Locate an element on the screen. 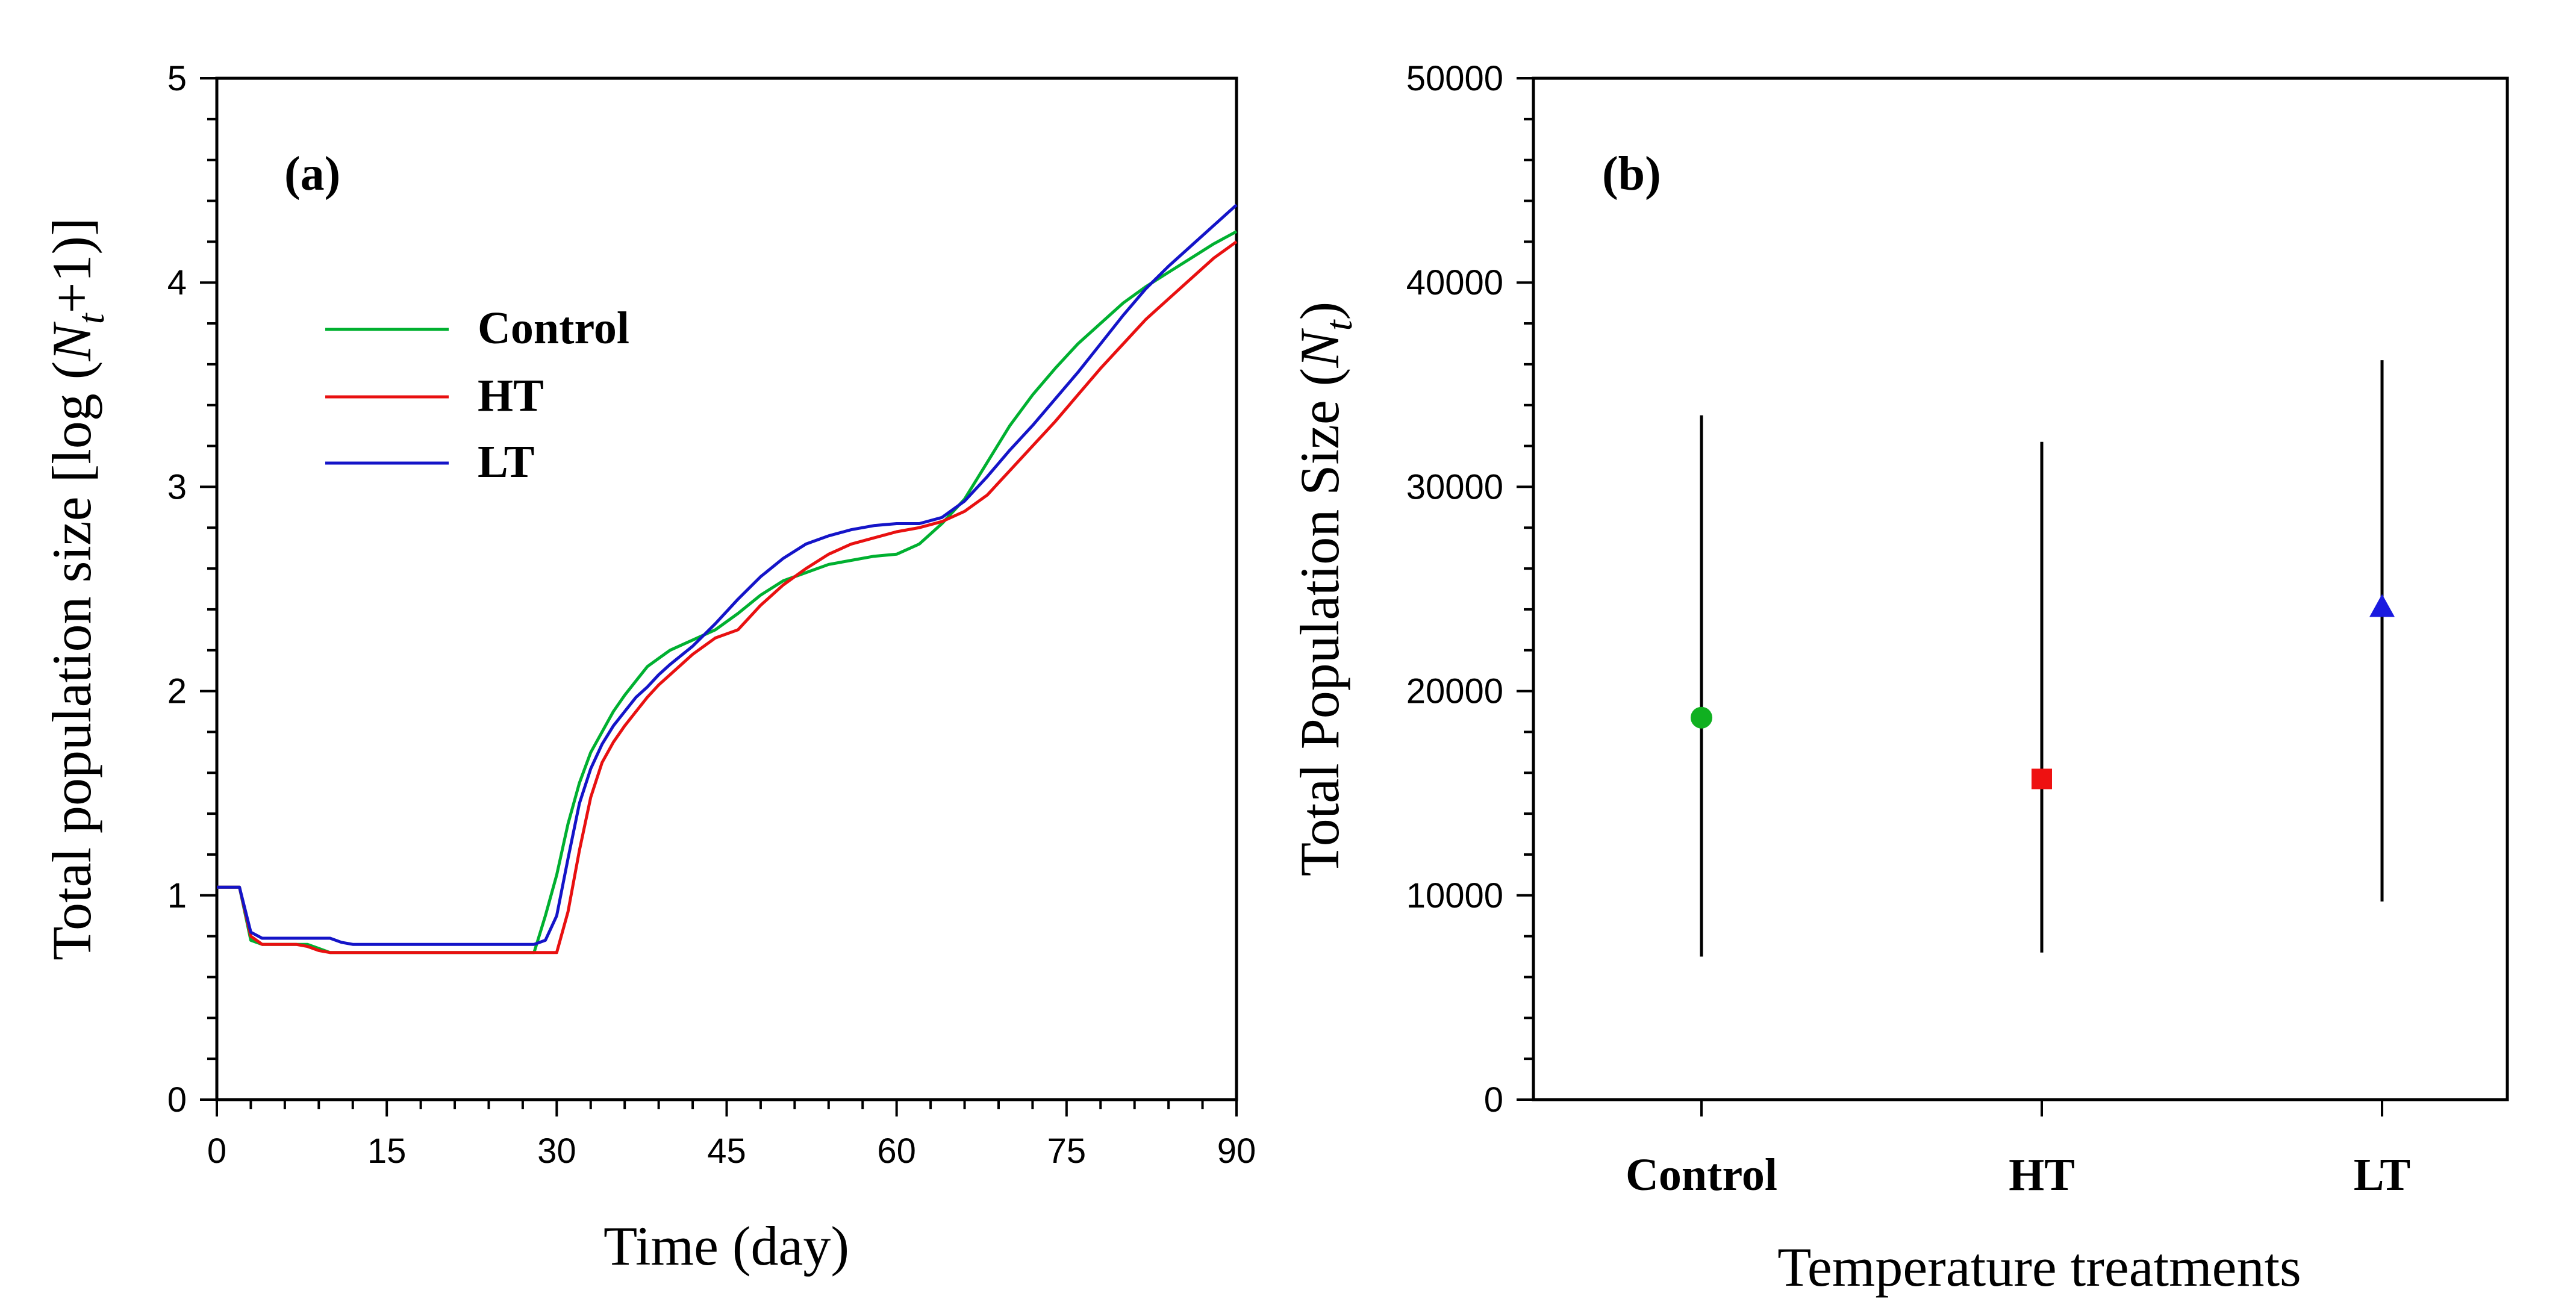  panel-a-y-ticks is located at coordinates (208, 589).